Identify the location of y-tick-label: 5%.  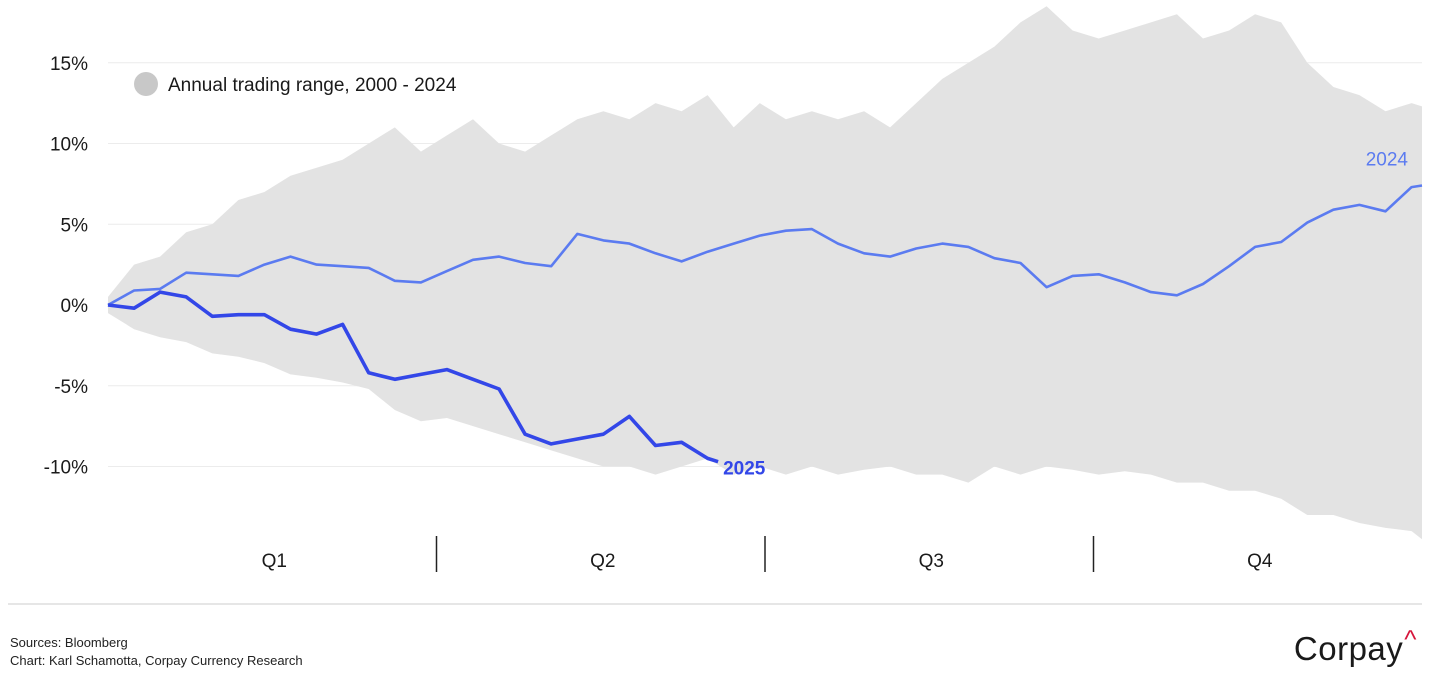
(75, 225).